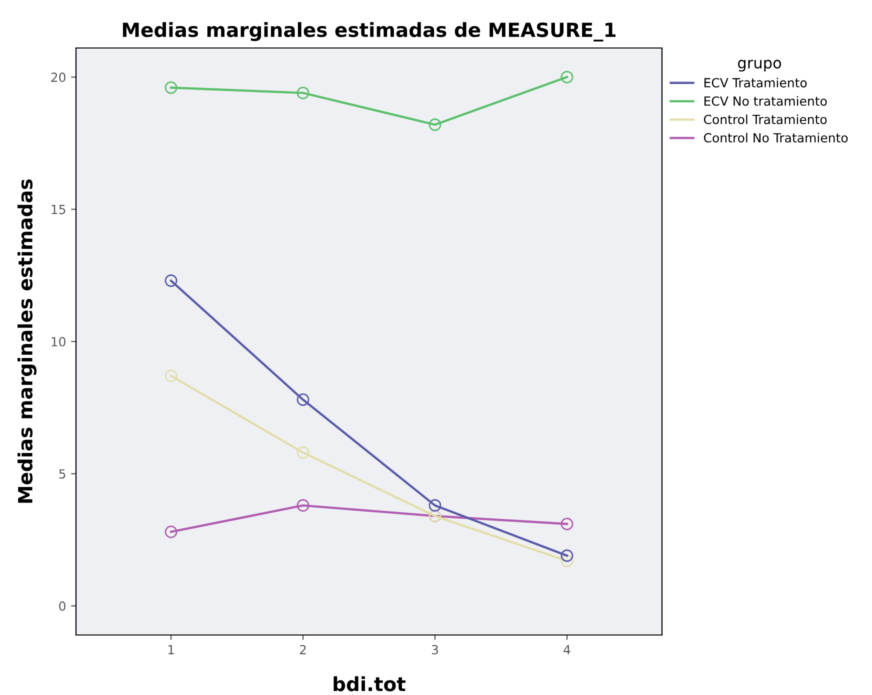  I want to click on y-tick-label: 0, so click(62, 606).